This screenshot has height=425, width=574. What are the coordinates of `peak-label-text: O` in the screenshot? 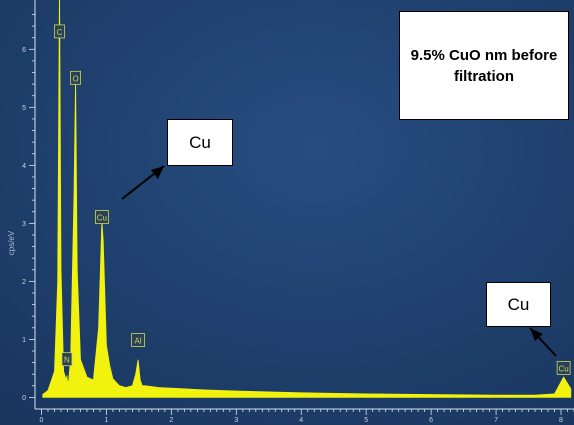 It's located at (75, 78).